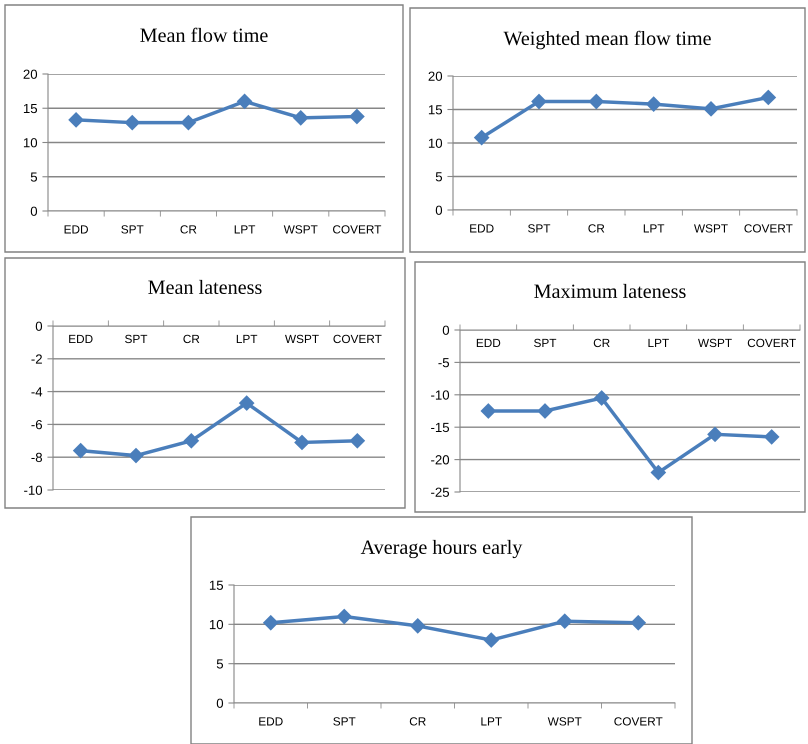  What do you see at coordinates (610, 291) in the screenshot?
I see `chart-title: Maximum lateness` at bounding box center [610, 291].